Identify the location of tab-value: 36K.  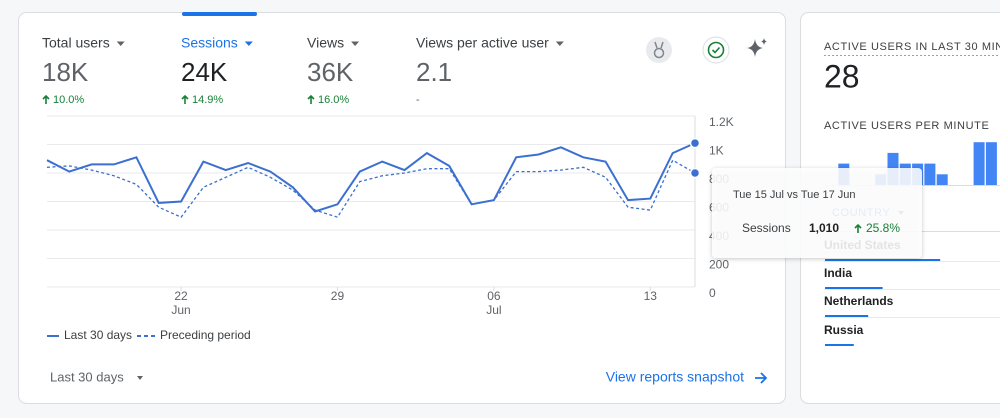
(330, 72).